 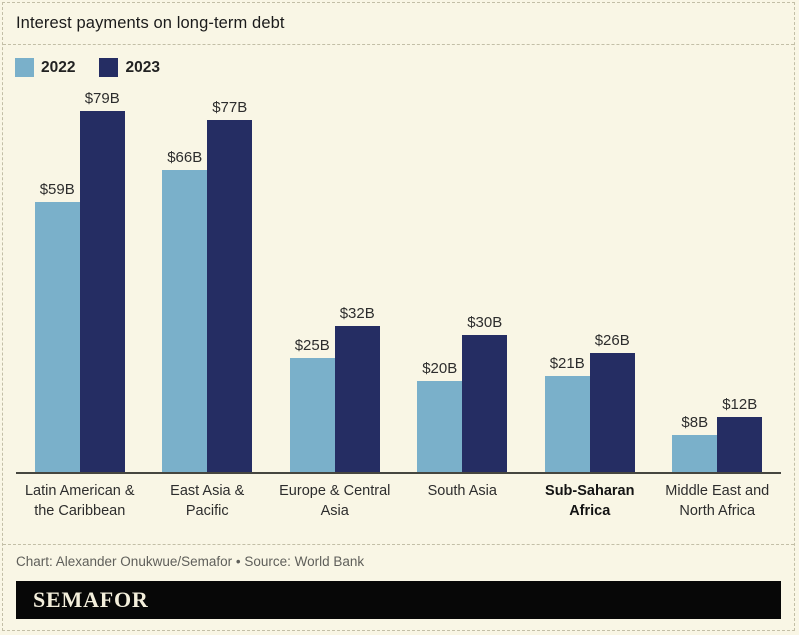 I want to click on brand-bar: SEMAFOR, so click(x=398, y=599).